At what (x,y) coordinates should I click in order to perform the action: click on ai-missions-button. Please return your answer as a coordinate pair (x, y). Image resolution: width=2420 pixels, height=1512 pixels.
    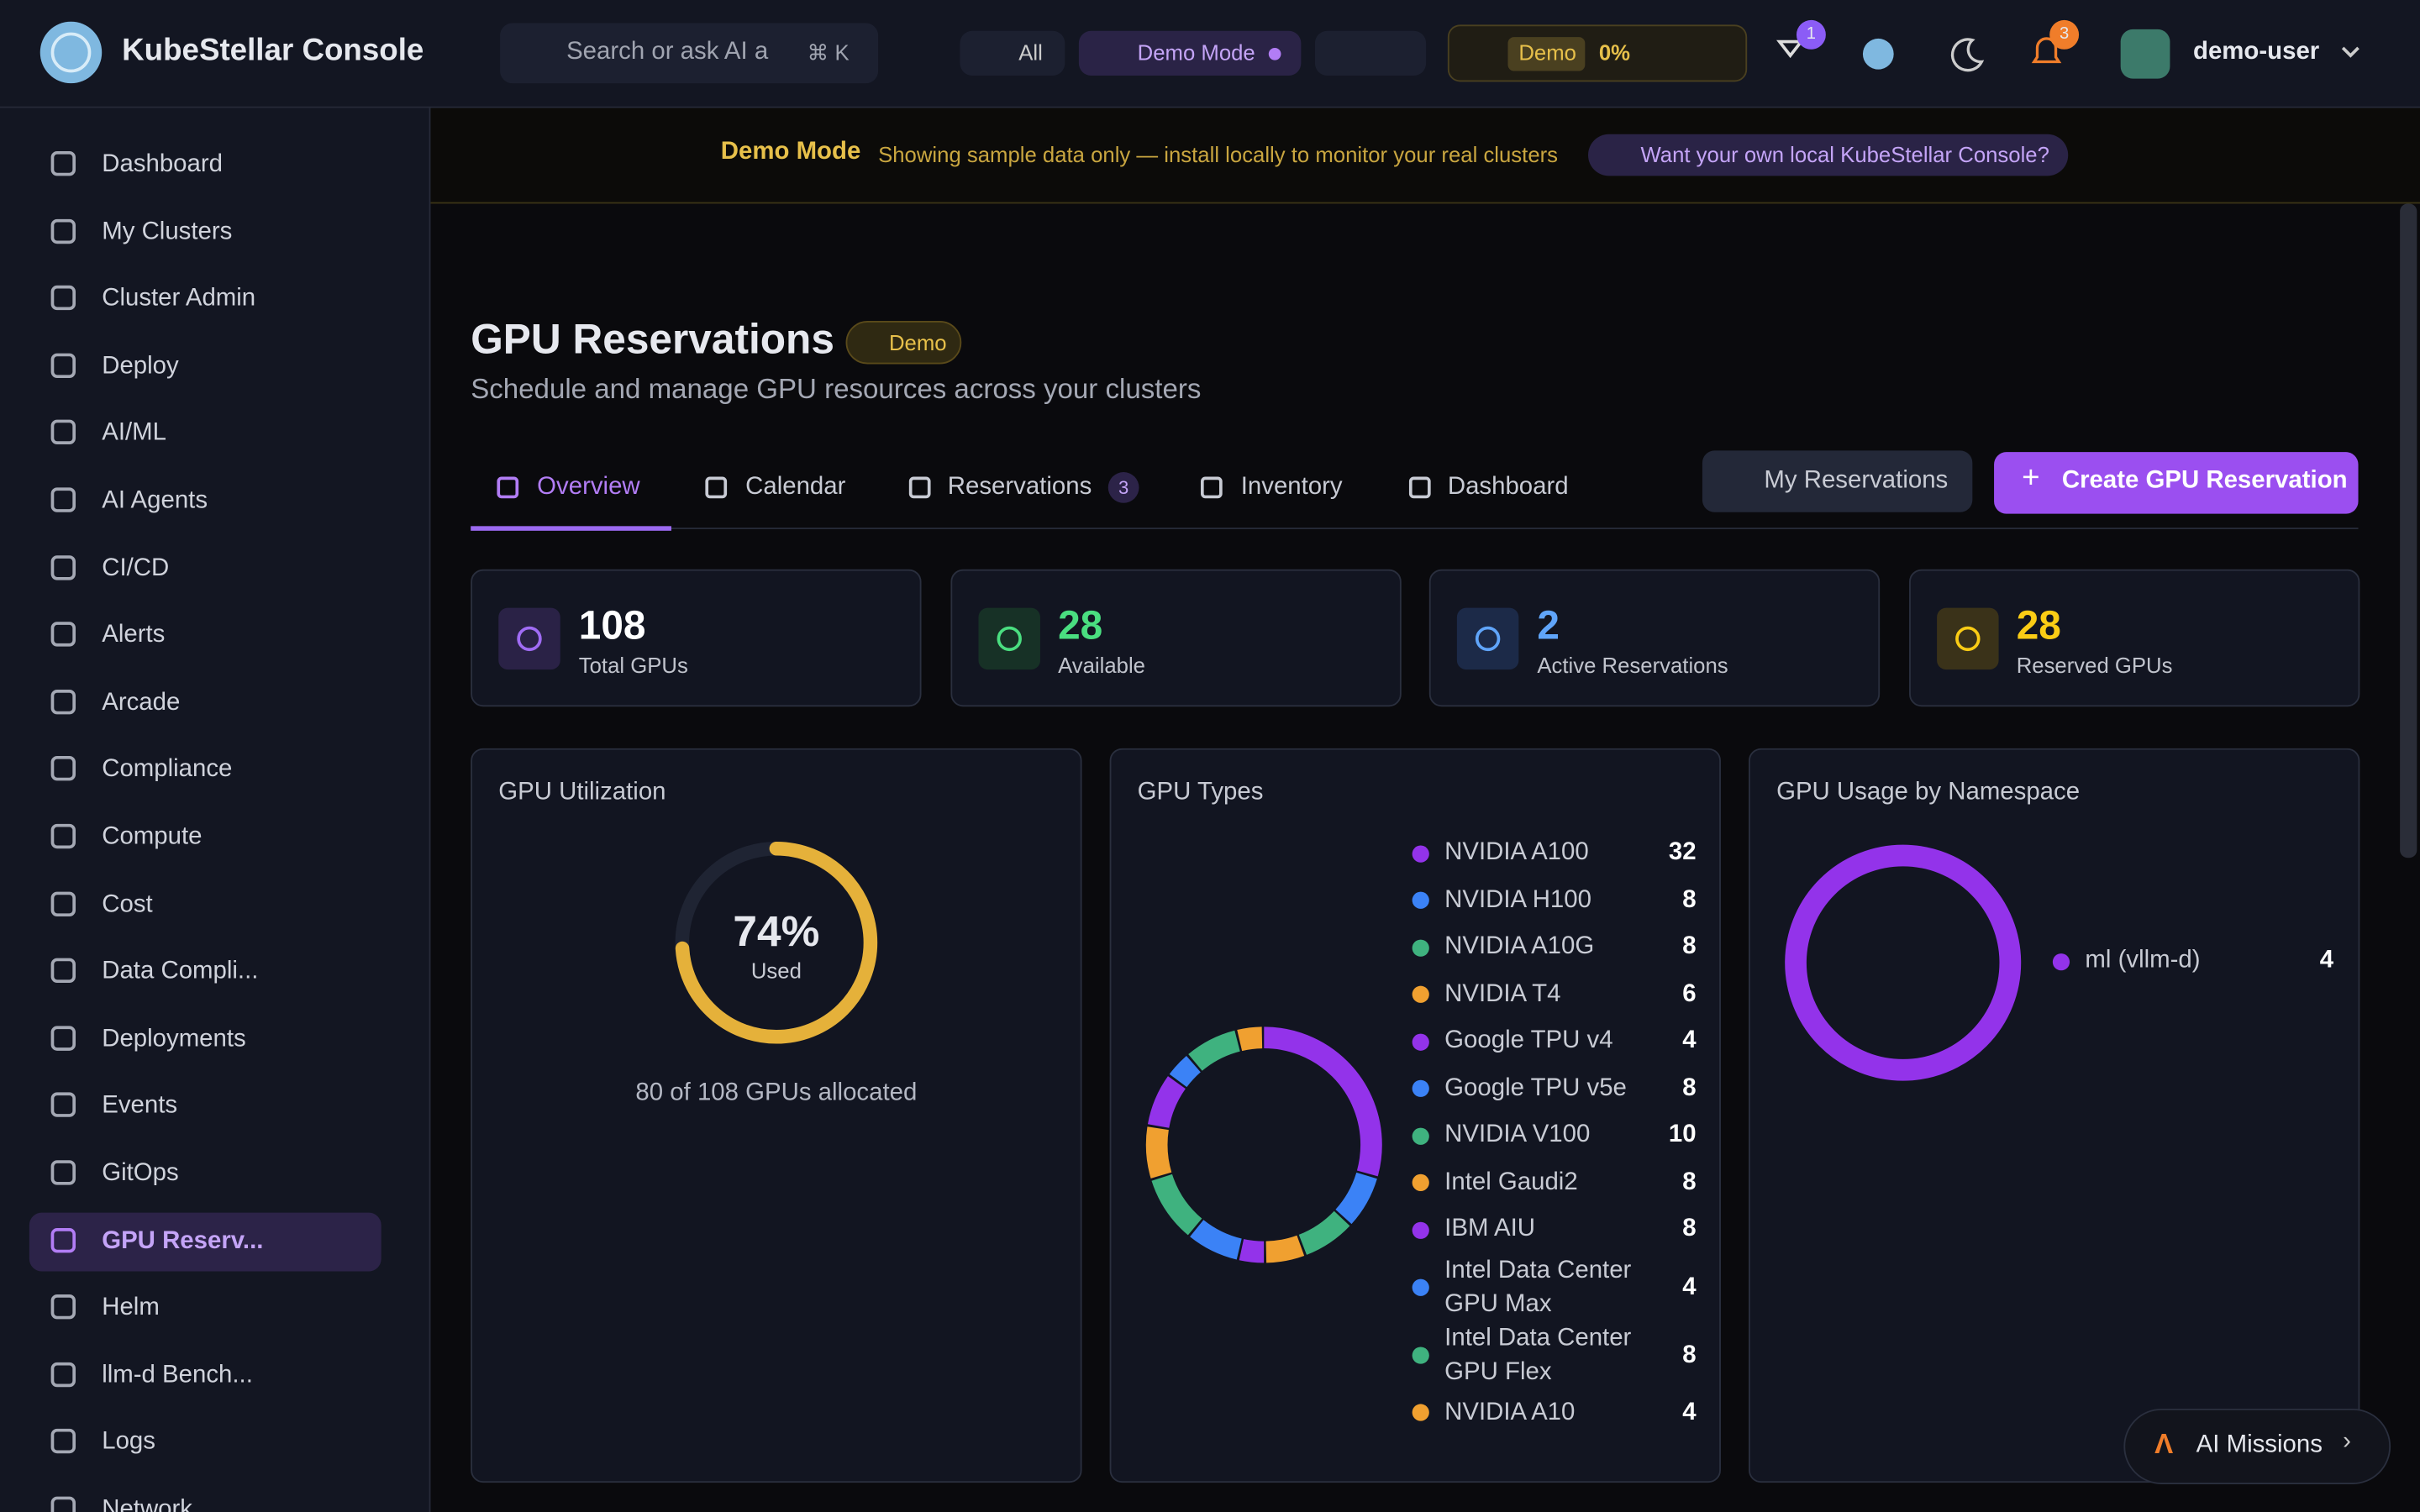
    Looking at the image, I should click on (2257, 1446).